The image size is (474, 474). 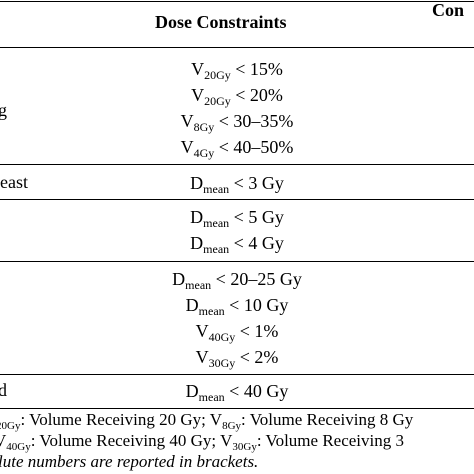 I want to click on dose-constraint: V20Gy < 15%, so click(x=237, y=70).